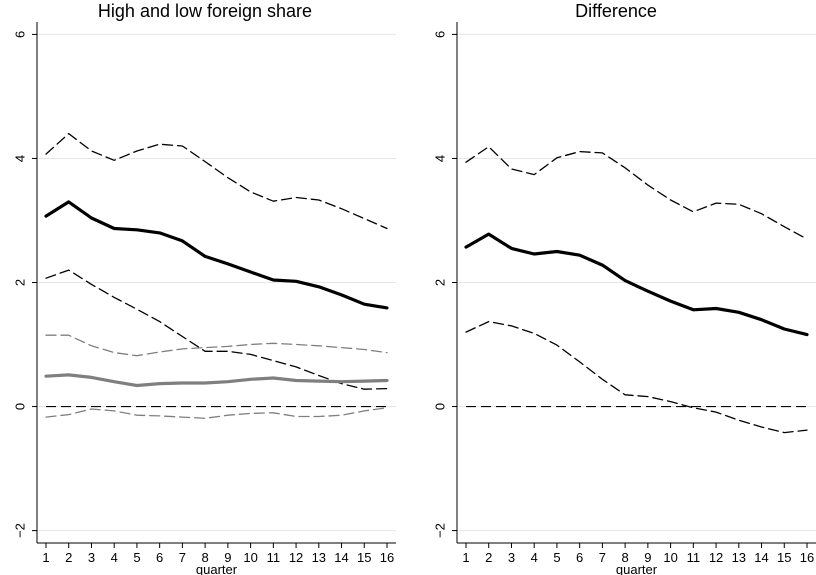  Describe the element at coordinates (616, 11) in the screenshot. I see `chart-title: Difference` at that location.